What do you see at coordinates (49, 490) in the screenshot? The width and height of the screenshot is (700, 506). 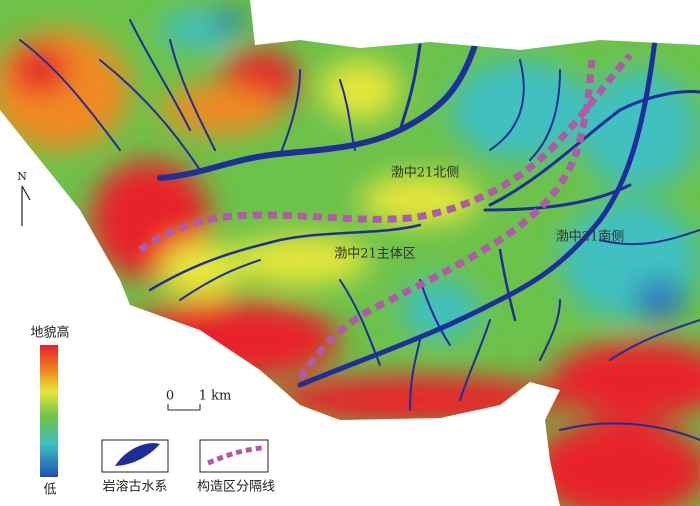 I see `colorbar-low: 低` at bounding box center [49, 490].